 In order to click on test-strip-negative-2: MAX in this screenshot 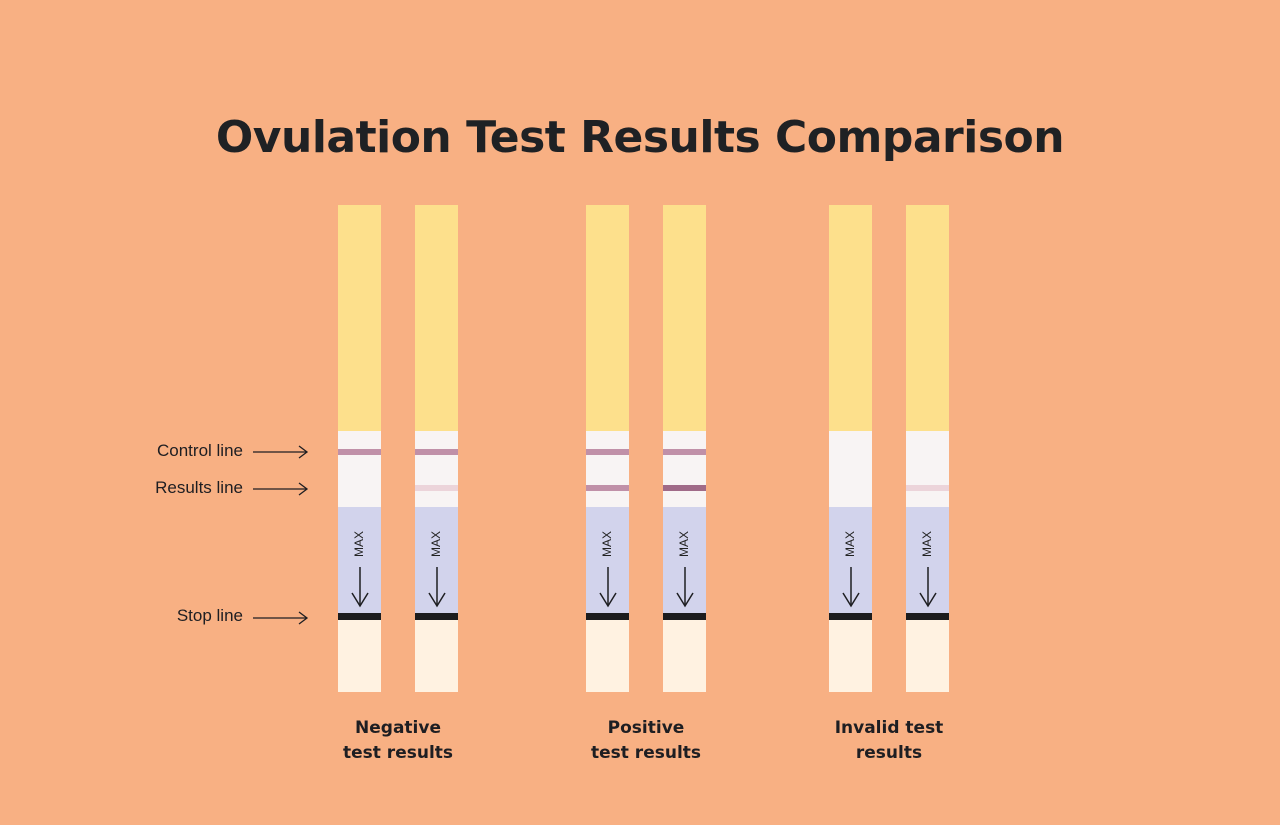, I will do `click(436, 448)`.